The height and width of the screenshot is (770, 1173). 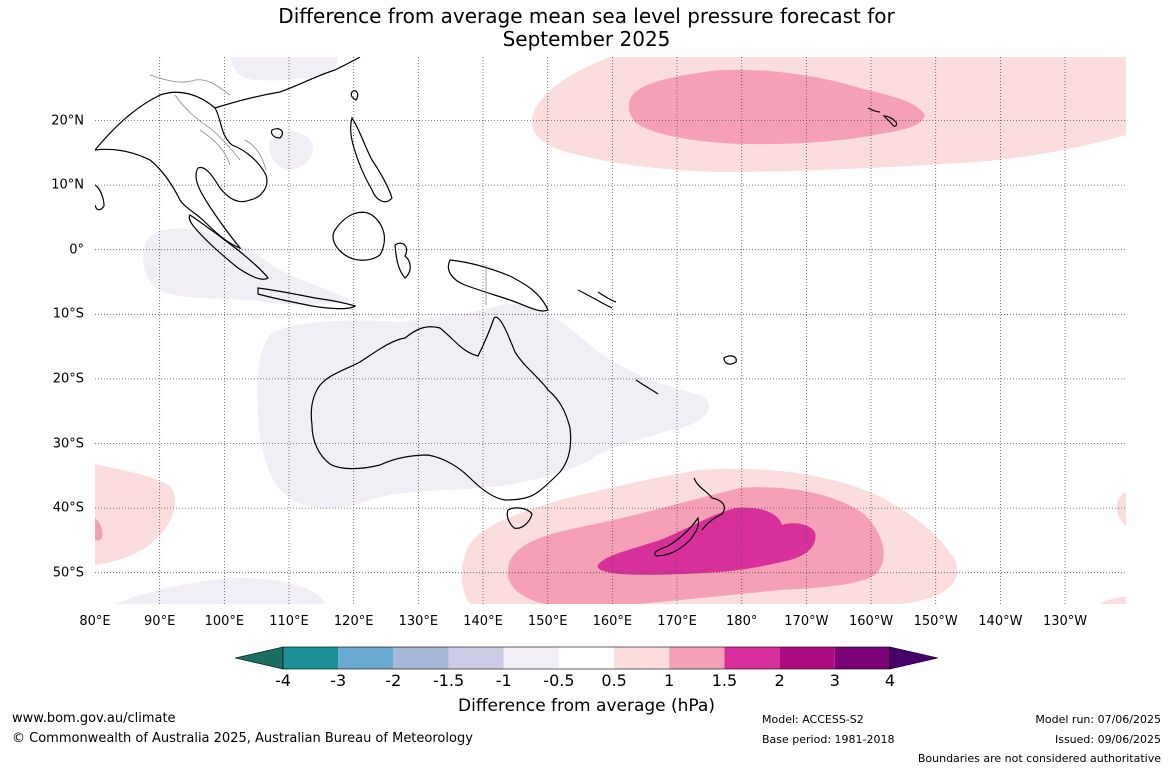 What do you see at coordinates (287, 83) in the screenshot?
I see `coast-china-east` at bounding box center [287, 83].